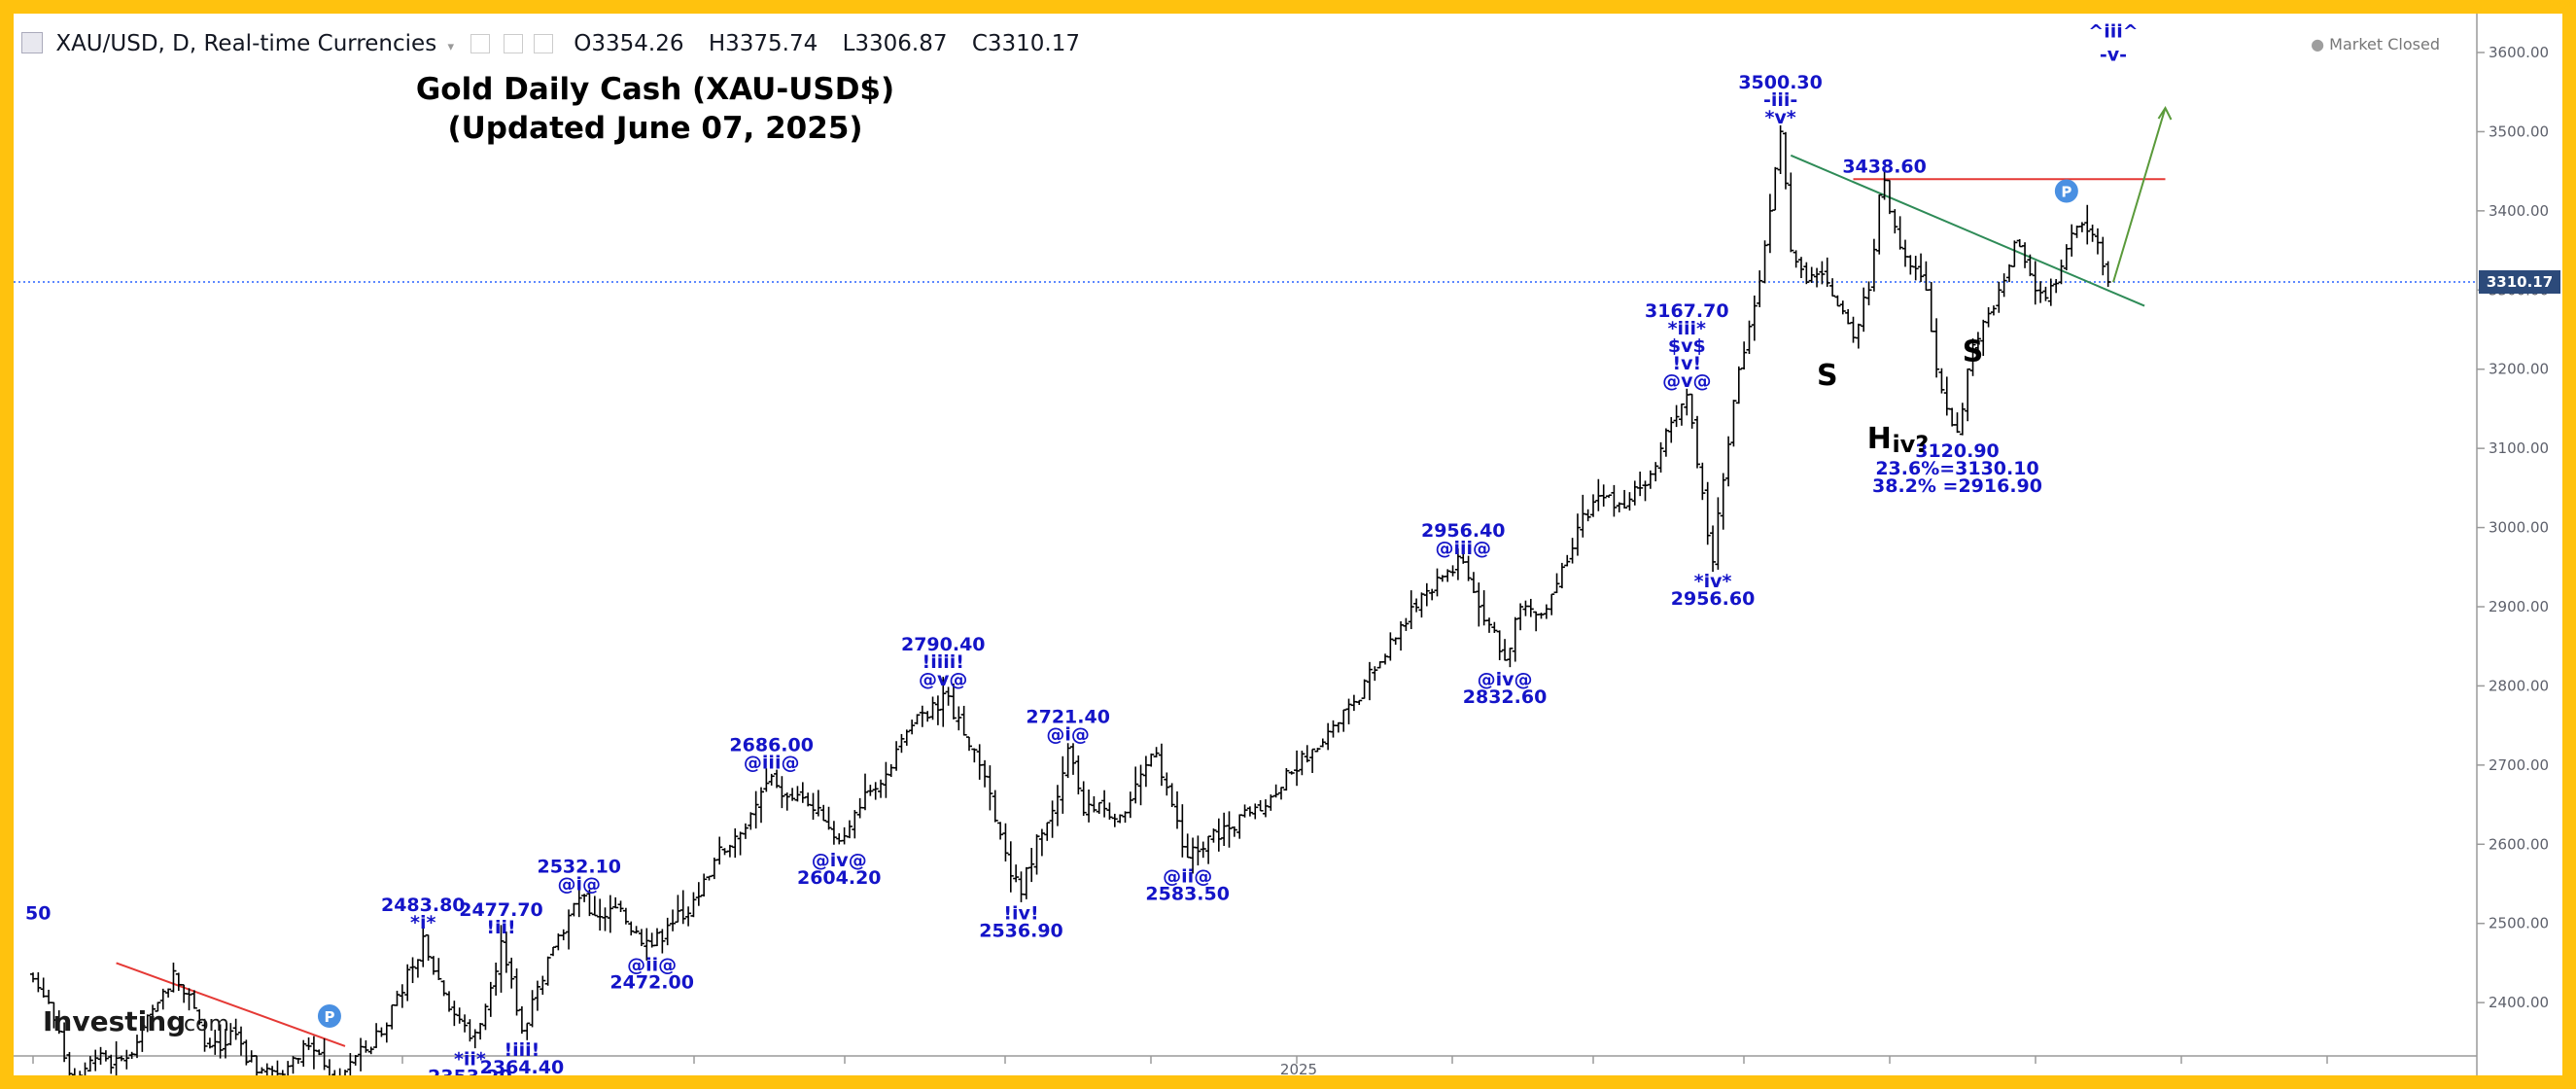 The image size is (2576, 1089). Describe the element at coordinates (2519, 1074) in the screenshot. I see `price-tick-label: 2300.00` at that location.